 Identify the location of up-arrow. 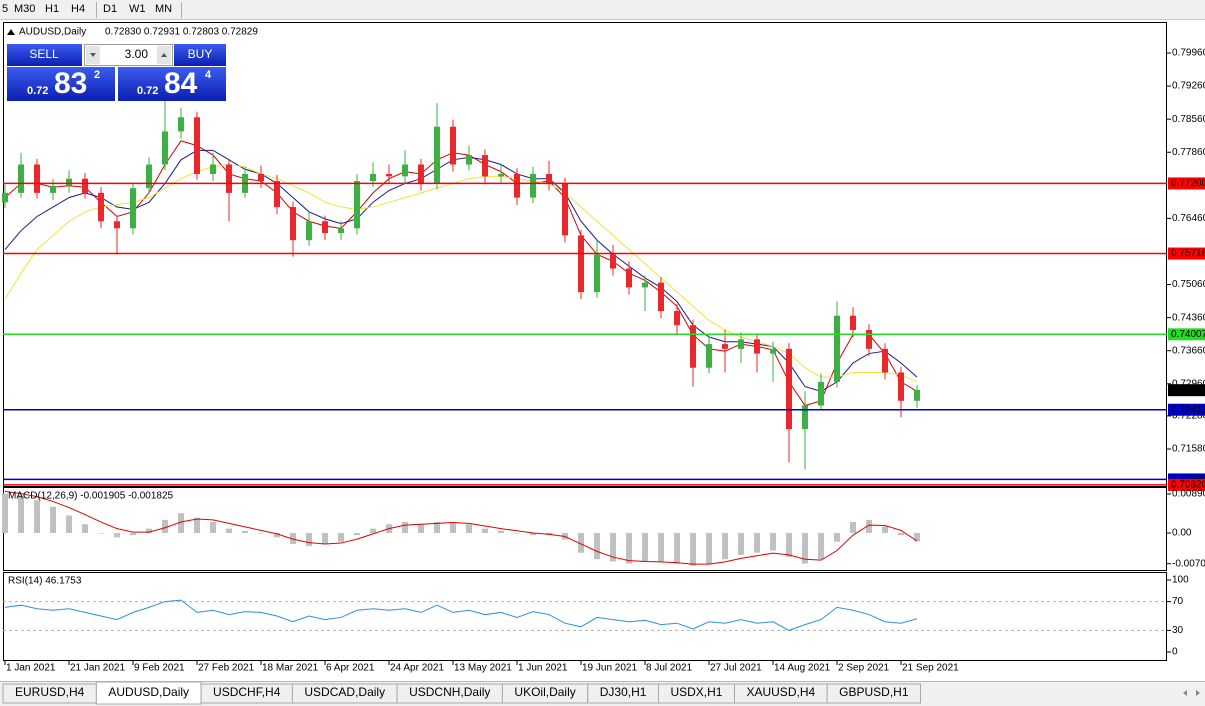
(164, 55).